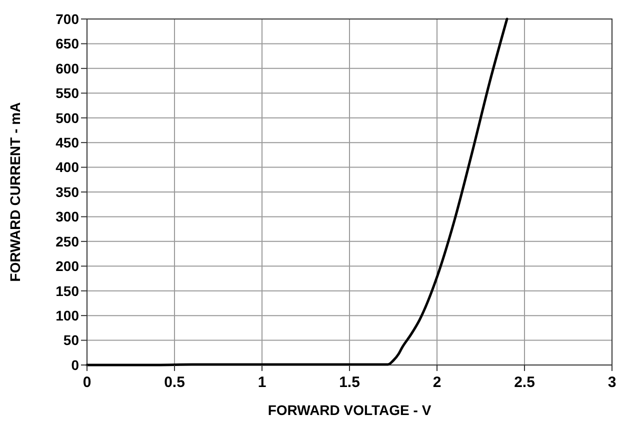 The width and height of the screenshot is (618, 427). What do you see at coordinates (71, 340) in the screenshot?
I see `y-tick-label: 50` at bounding box center [71, 340].